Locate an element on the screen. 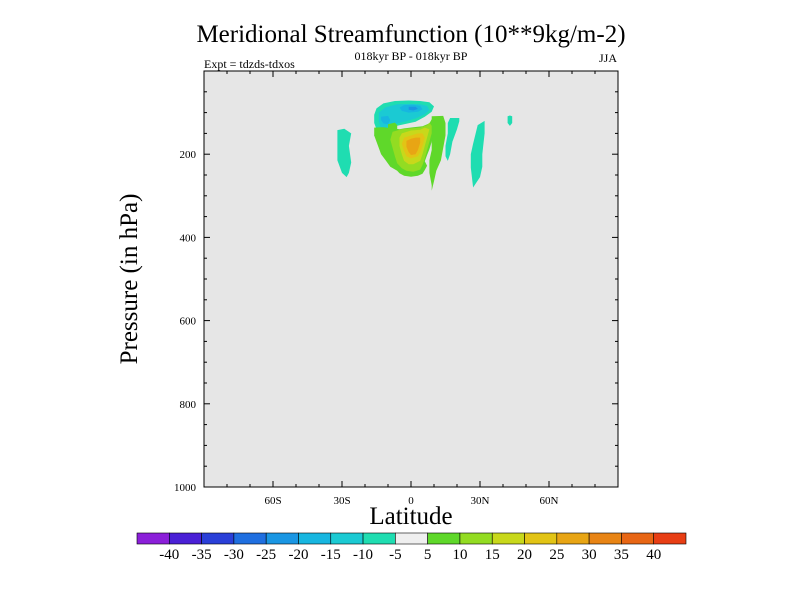 The image size is (800, 600). y-tick-label: 200 is located at coordinates (188, 155).